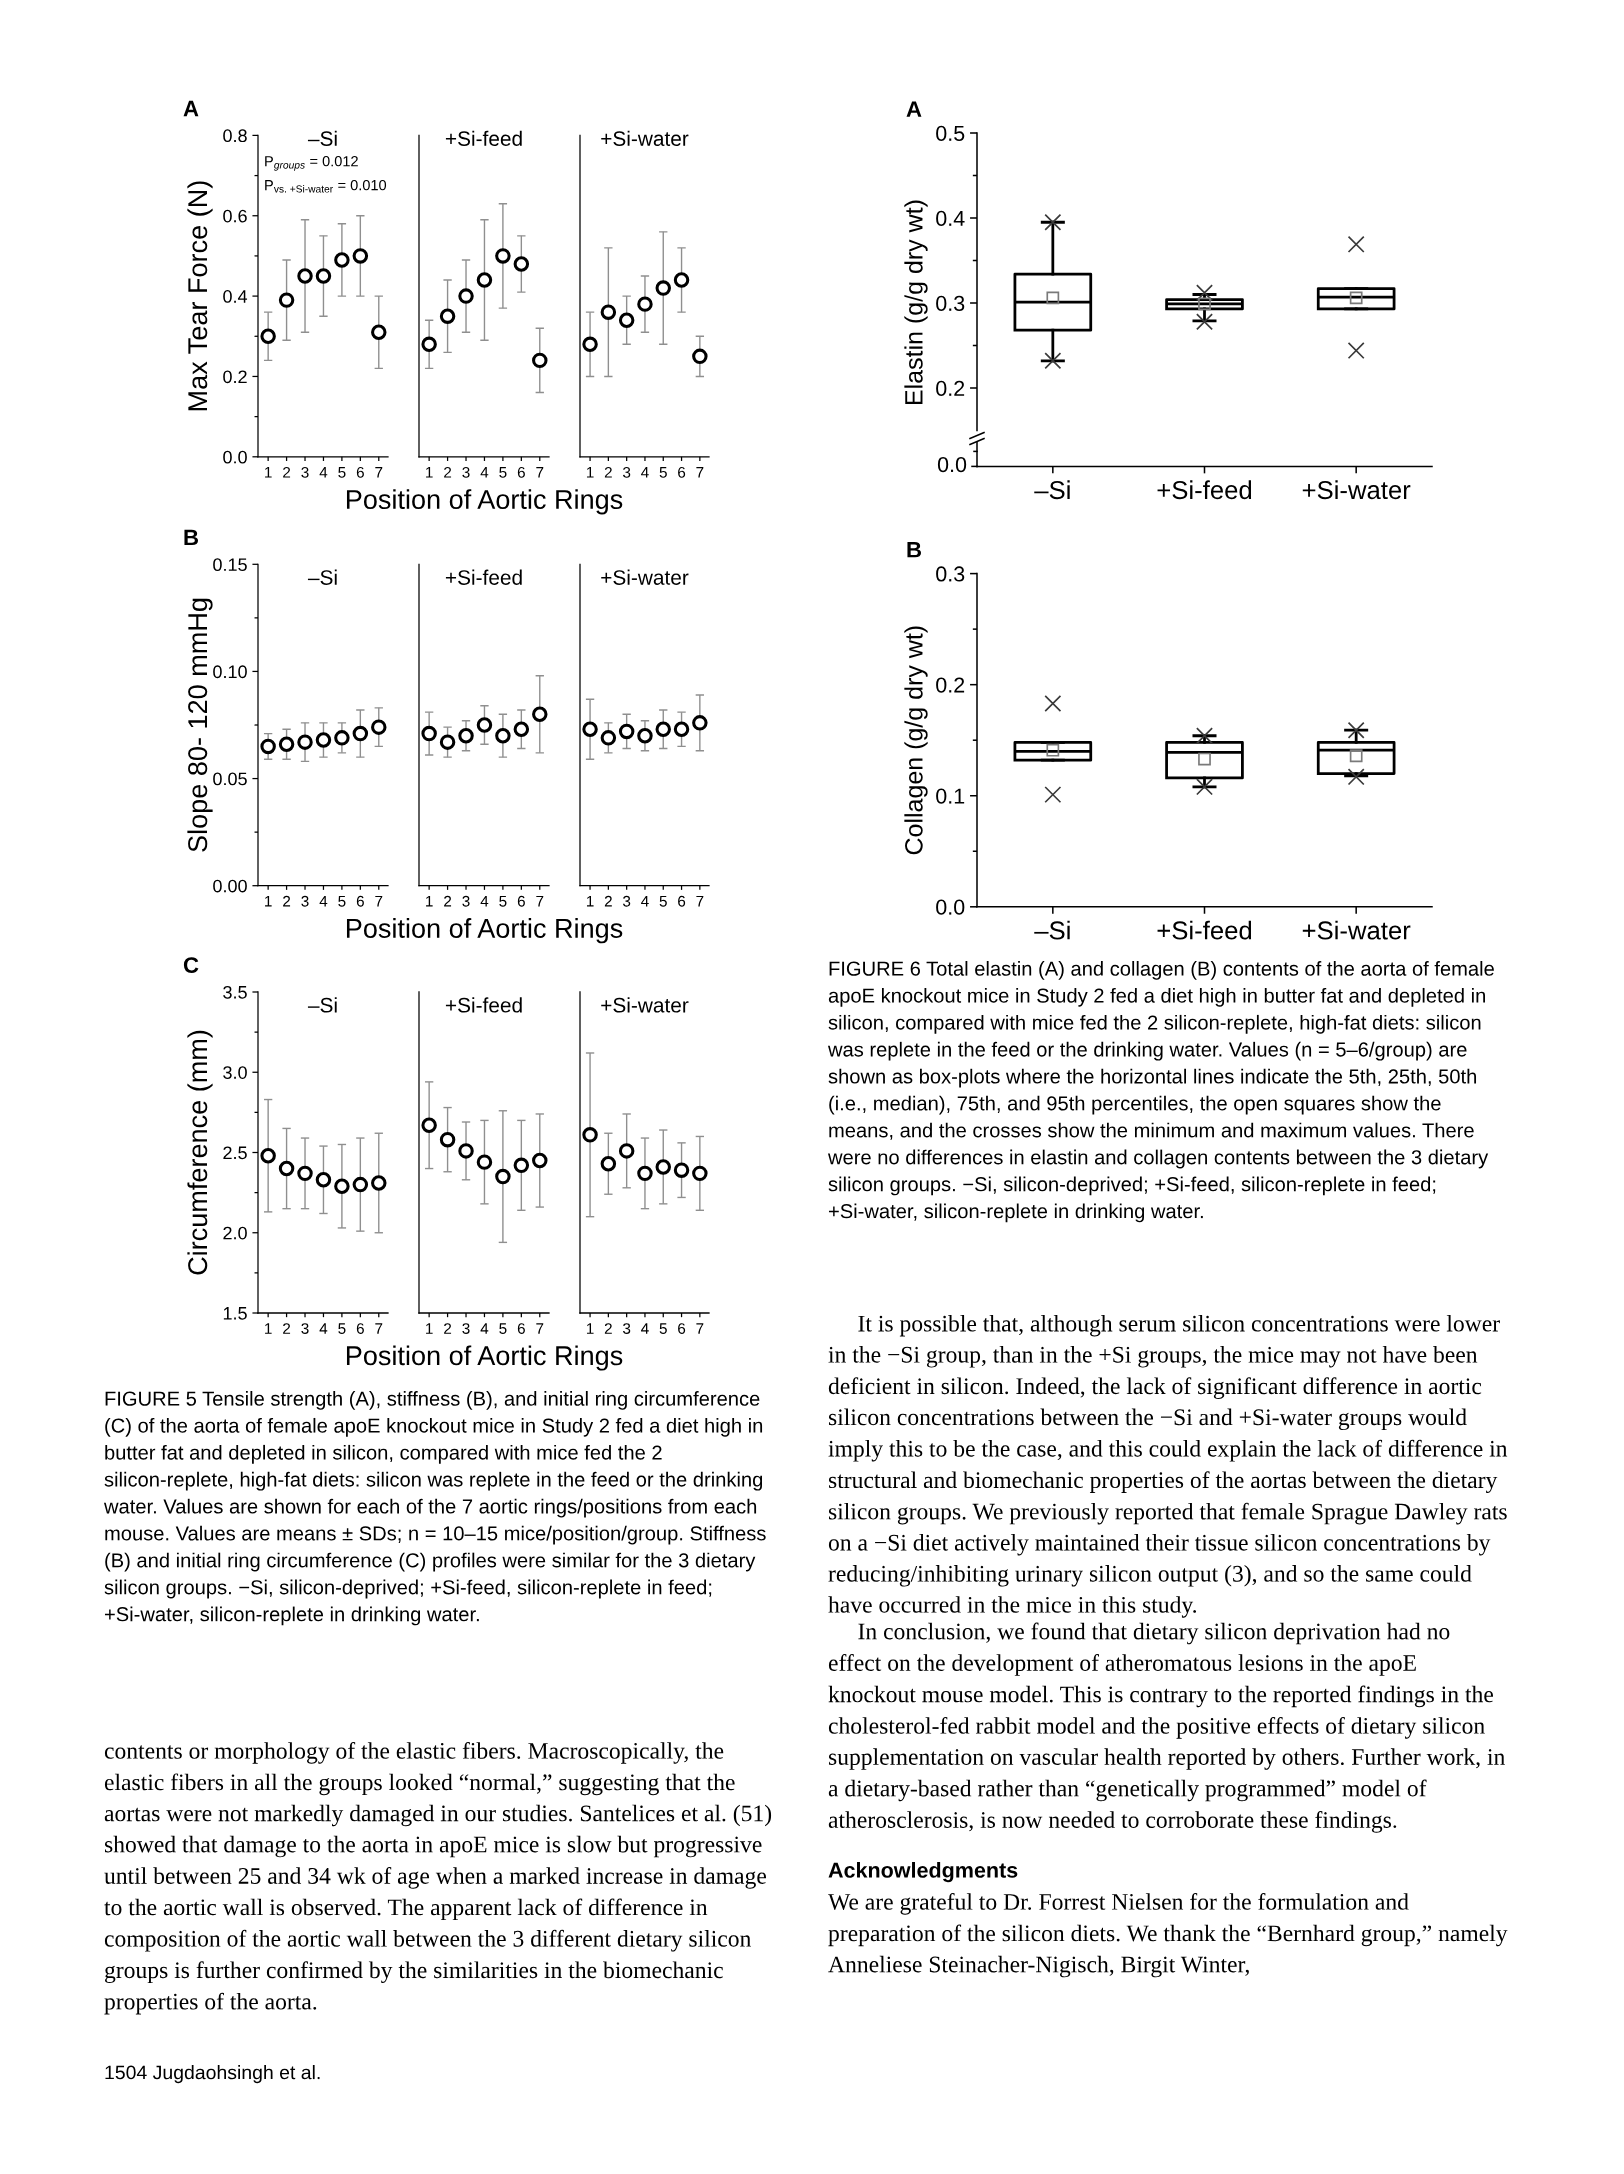 The width and height of the screenshot is (1624, 2174). Describe the element at coordinates (914, 109) in the screenshot. I see `text: A` at that location.